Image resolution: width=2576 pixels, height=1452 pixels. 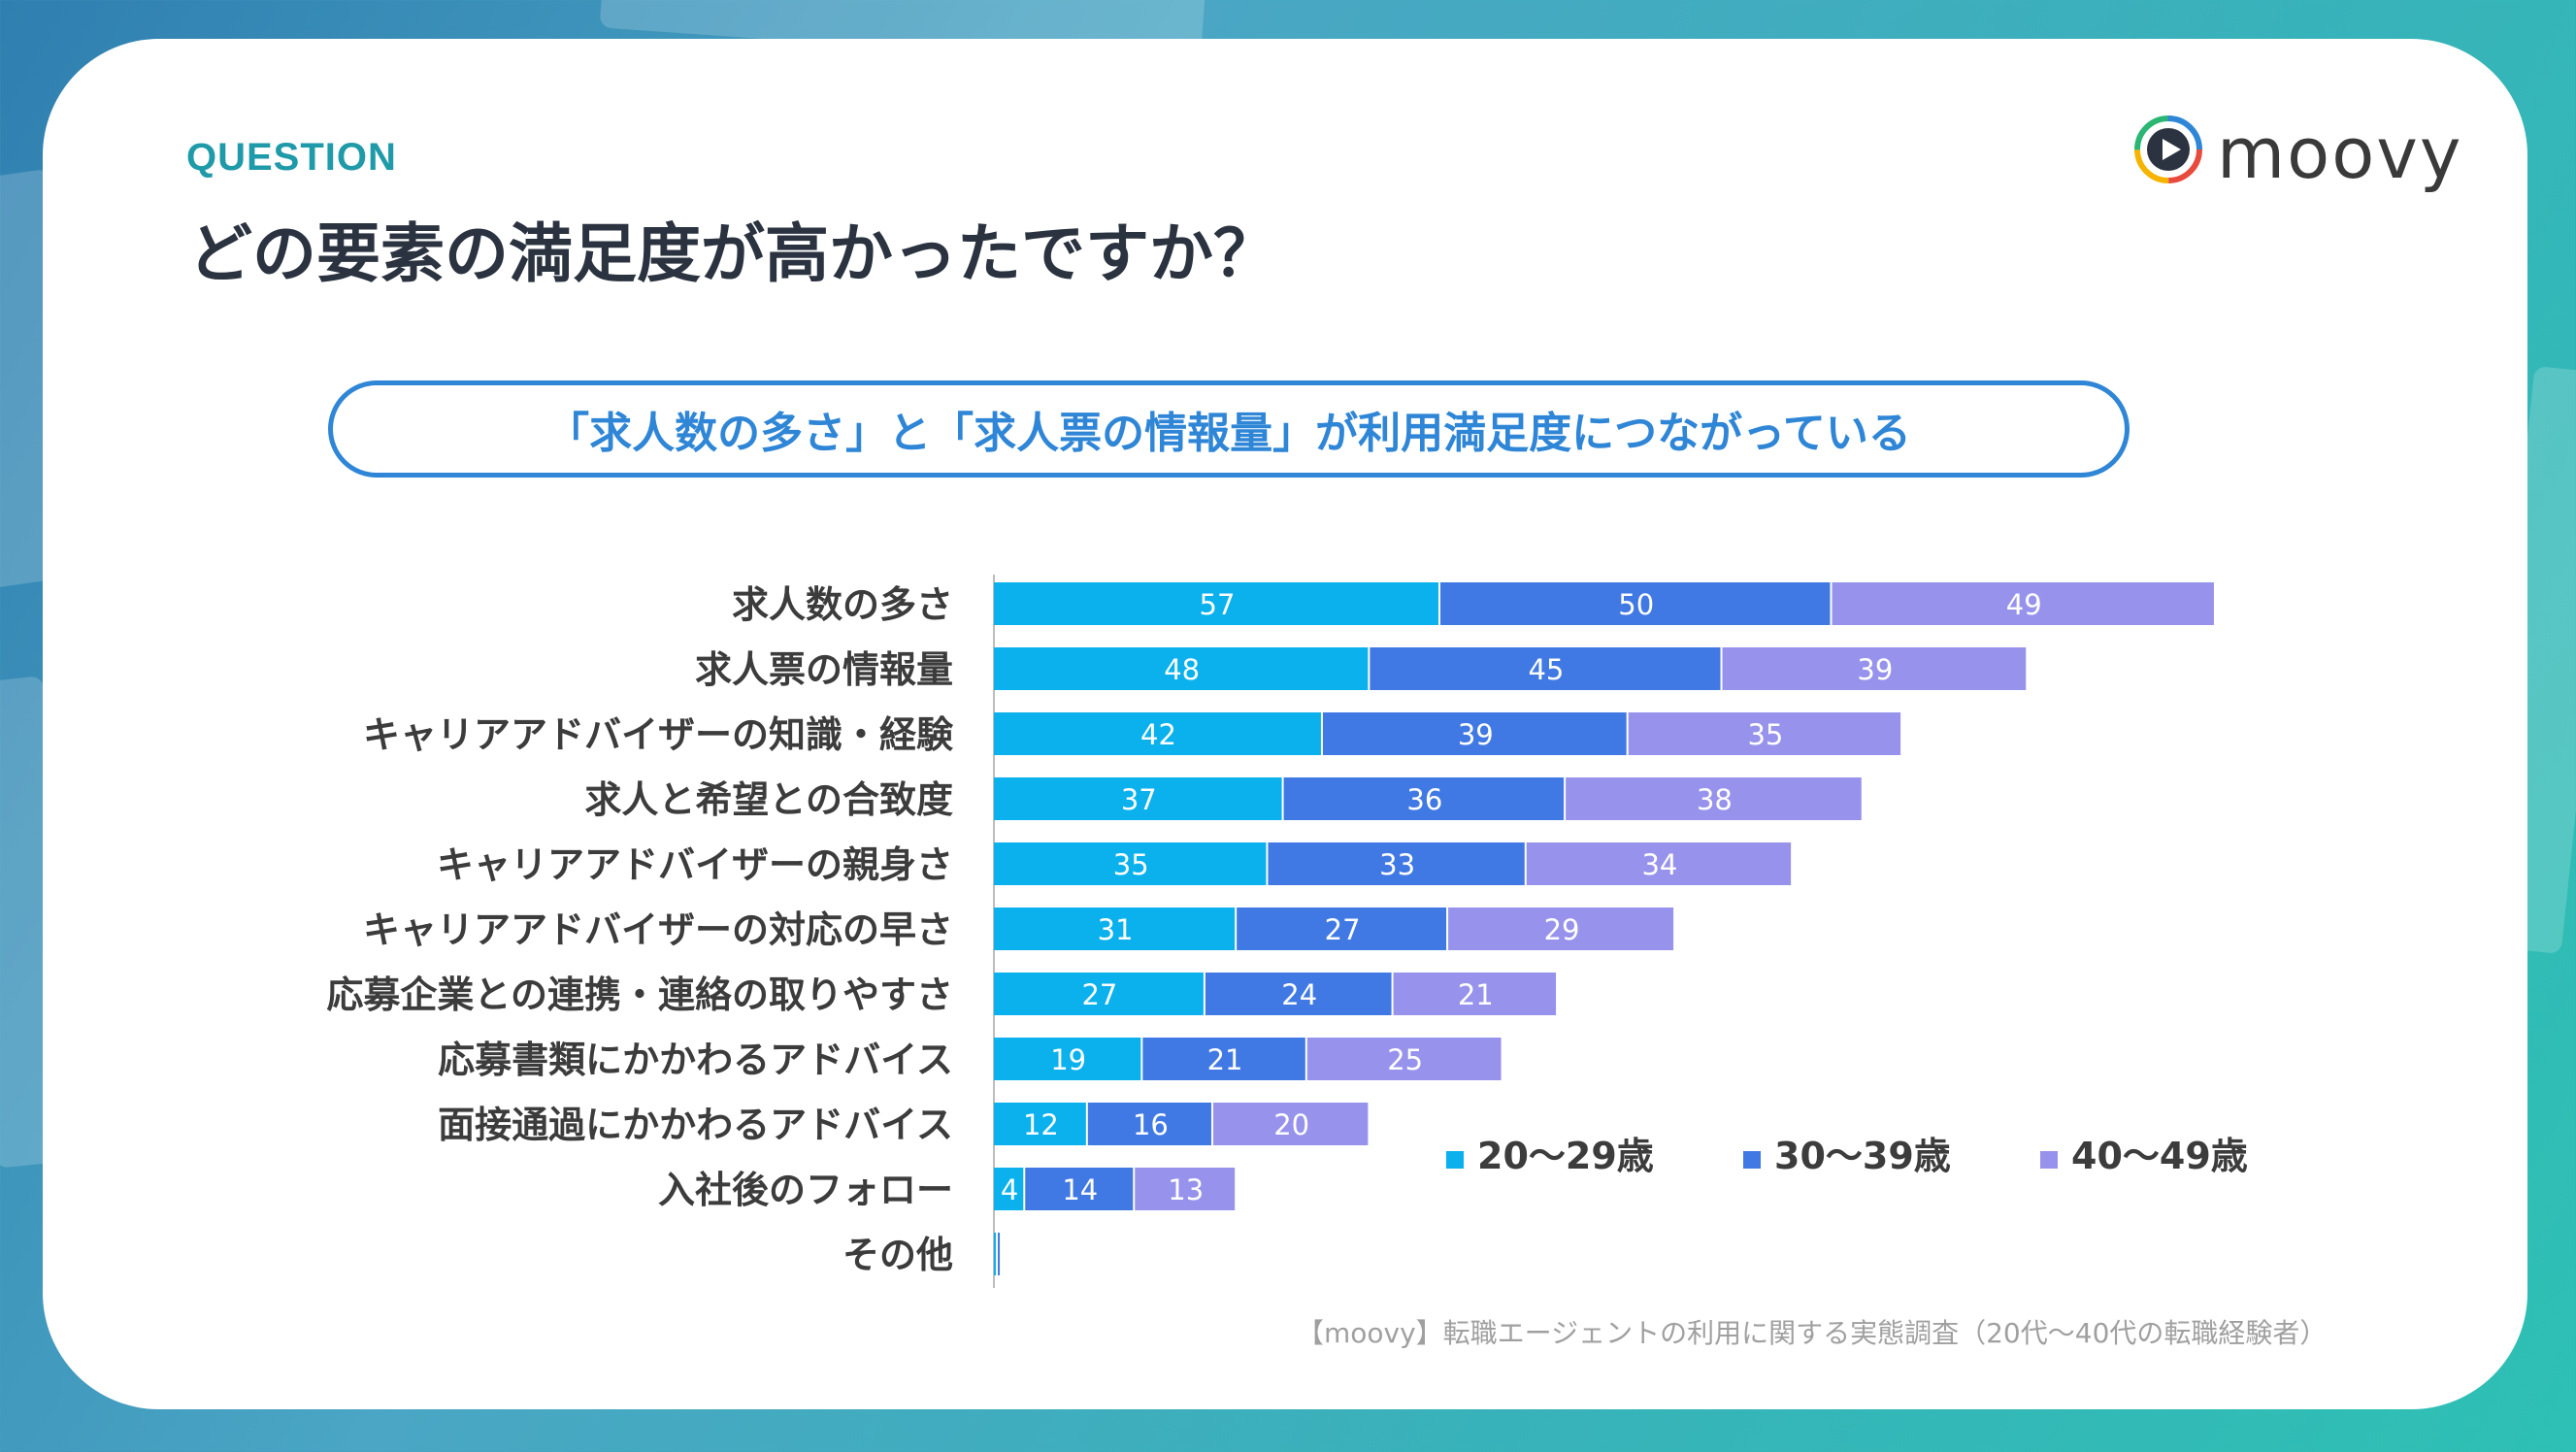 I want to click on question-title: どの要素の満足度が高かったですか？, so click(x=732, y=253).